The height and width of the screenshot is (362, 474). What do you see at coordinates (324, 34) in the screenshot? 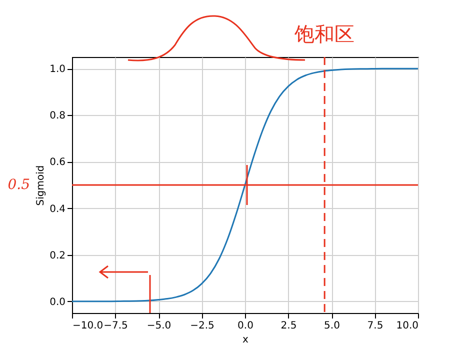
I see `ref-line-label: 饱和区` at bounding box center [324, 34].